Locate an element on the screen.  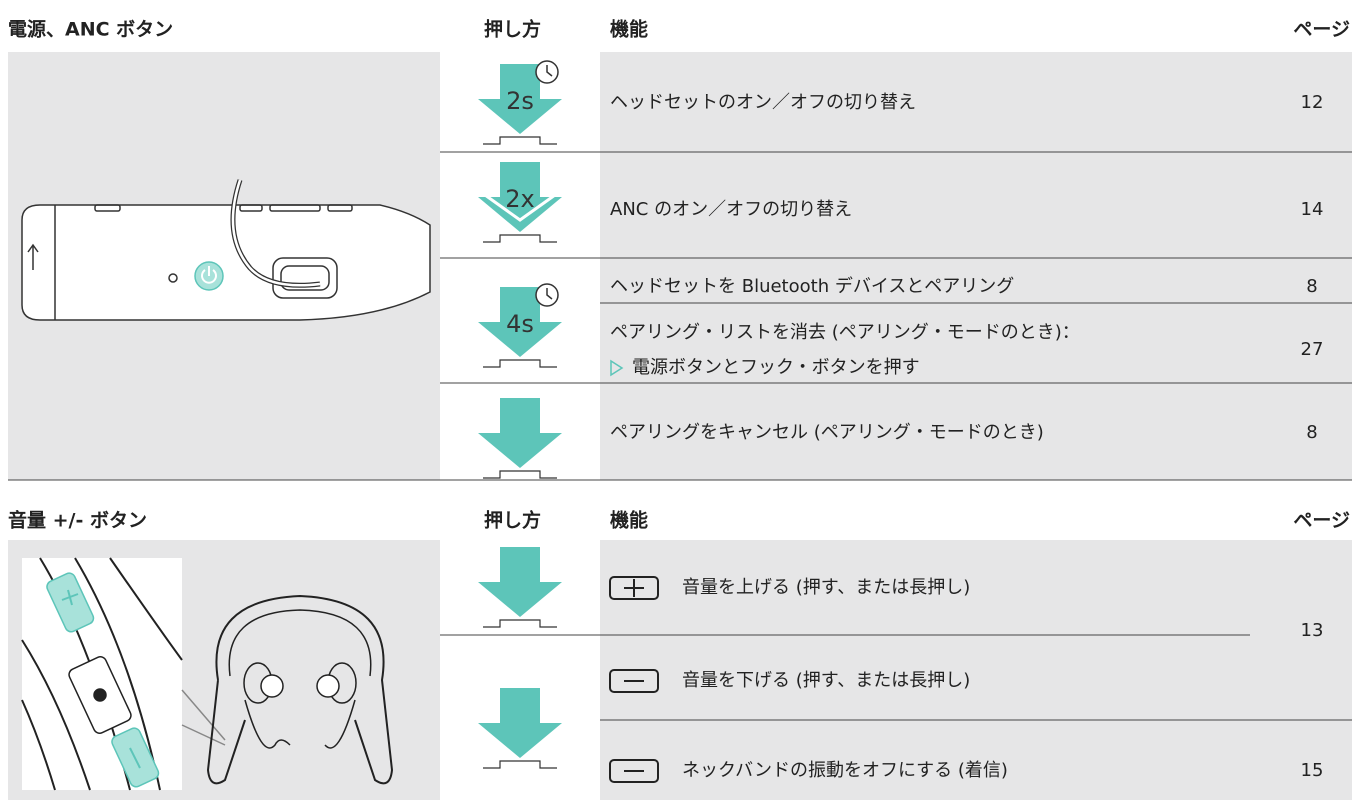
function-text: ペアリングをキャンセル (ペアリング・モードのとき) is located at coordinates (827, 432).